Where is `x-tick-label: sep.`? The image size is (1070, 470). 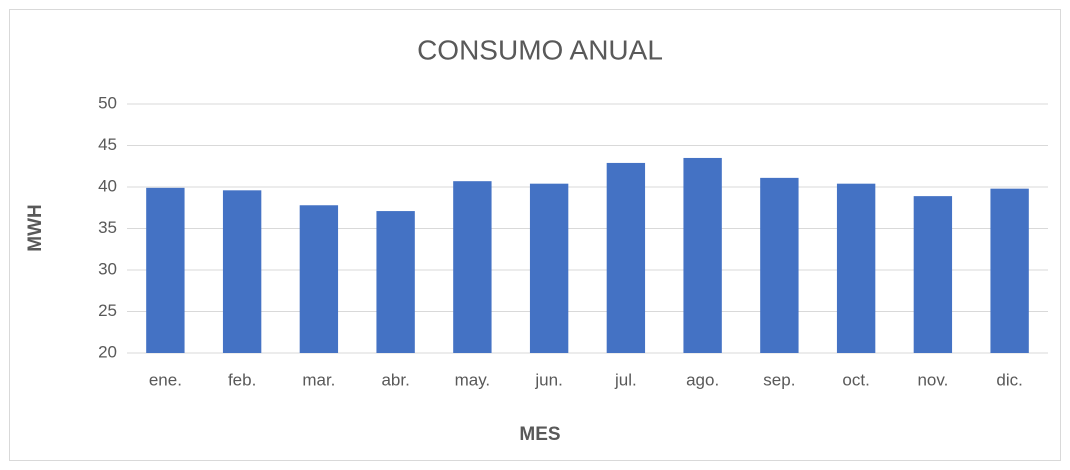 x-tick-label: sep. is located at coordinates (779, 379).